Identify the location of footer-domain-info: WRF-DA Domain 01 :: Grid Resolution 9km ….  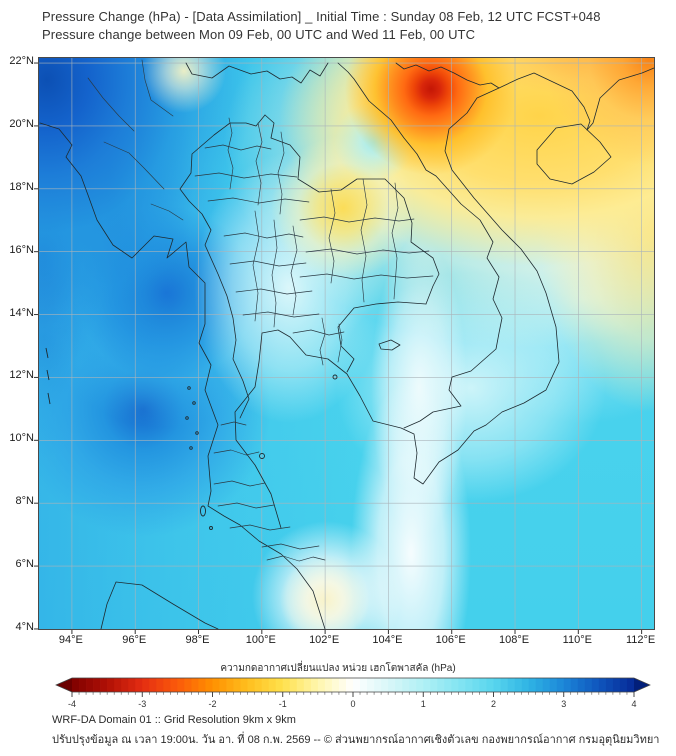
(174, 720).